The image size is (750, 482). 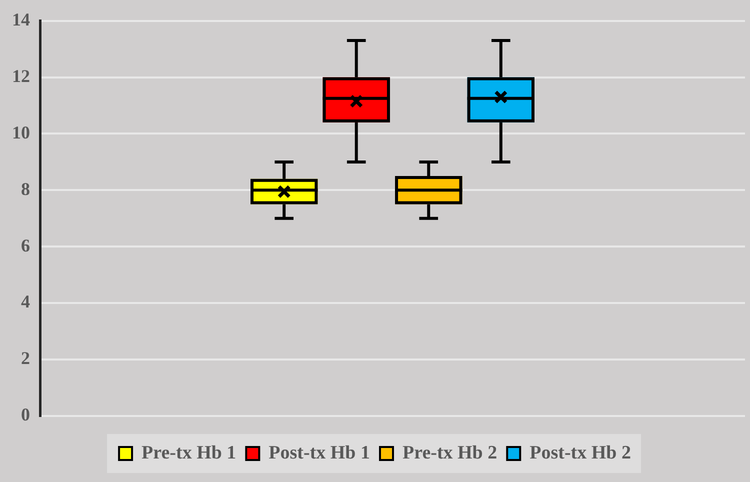 What do you see at coordinates (21, 76) in the screenshot?
I see `y-tick-label: 12` at bounding box center [21, 76].